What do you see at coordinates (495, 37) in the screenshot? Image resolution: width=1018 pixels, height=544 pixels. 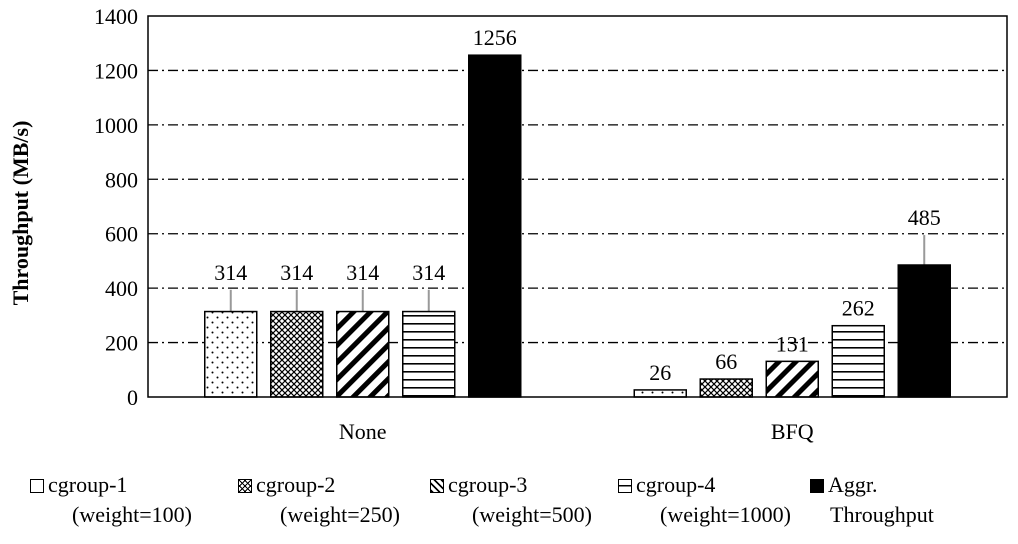 I see `data-label: 1256` at bounding box center [495, 37].